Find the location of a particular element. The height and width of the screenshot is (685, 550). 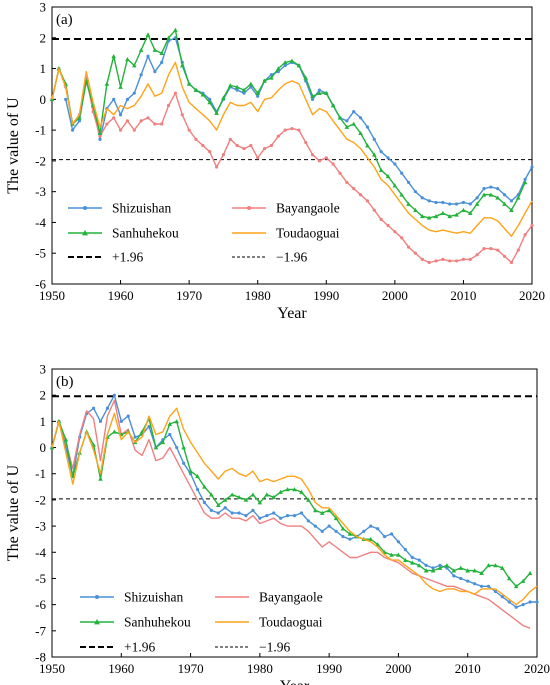

legend-item: −1.96 is located at coordinates (269, 257).